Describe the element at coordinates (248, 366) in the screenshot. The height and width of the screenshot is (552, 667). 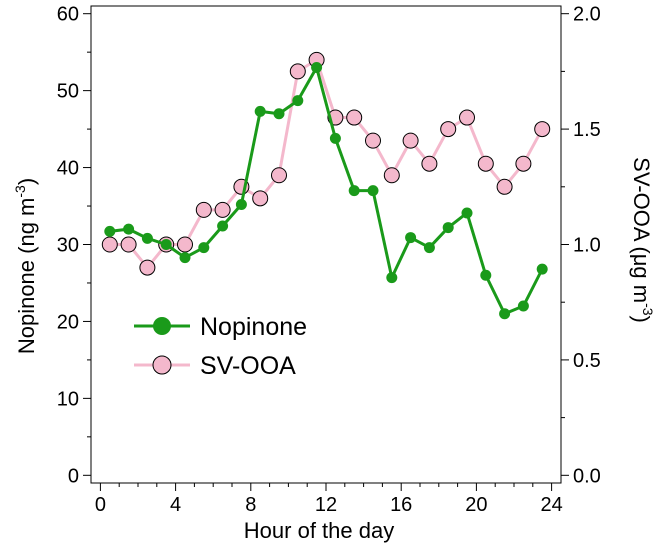
I see `legend-label-svooa: SV-OOA` at that location.